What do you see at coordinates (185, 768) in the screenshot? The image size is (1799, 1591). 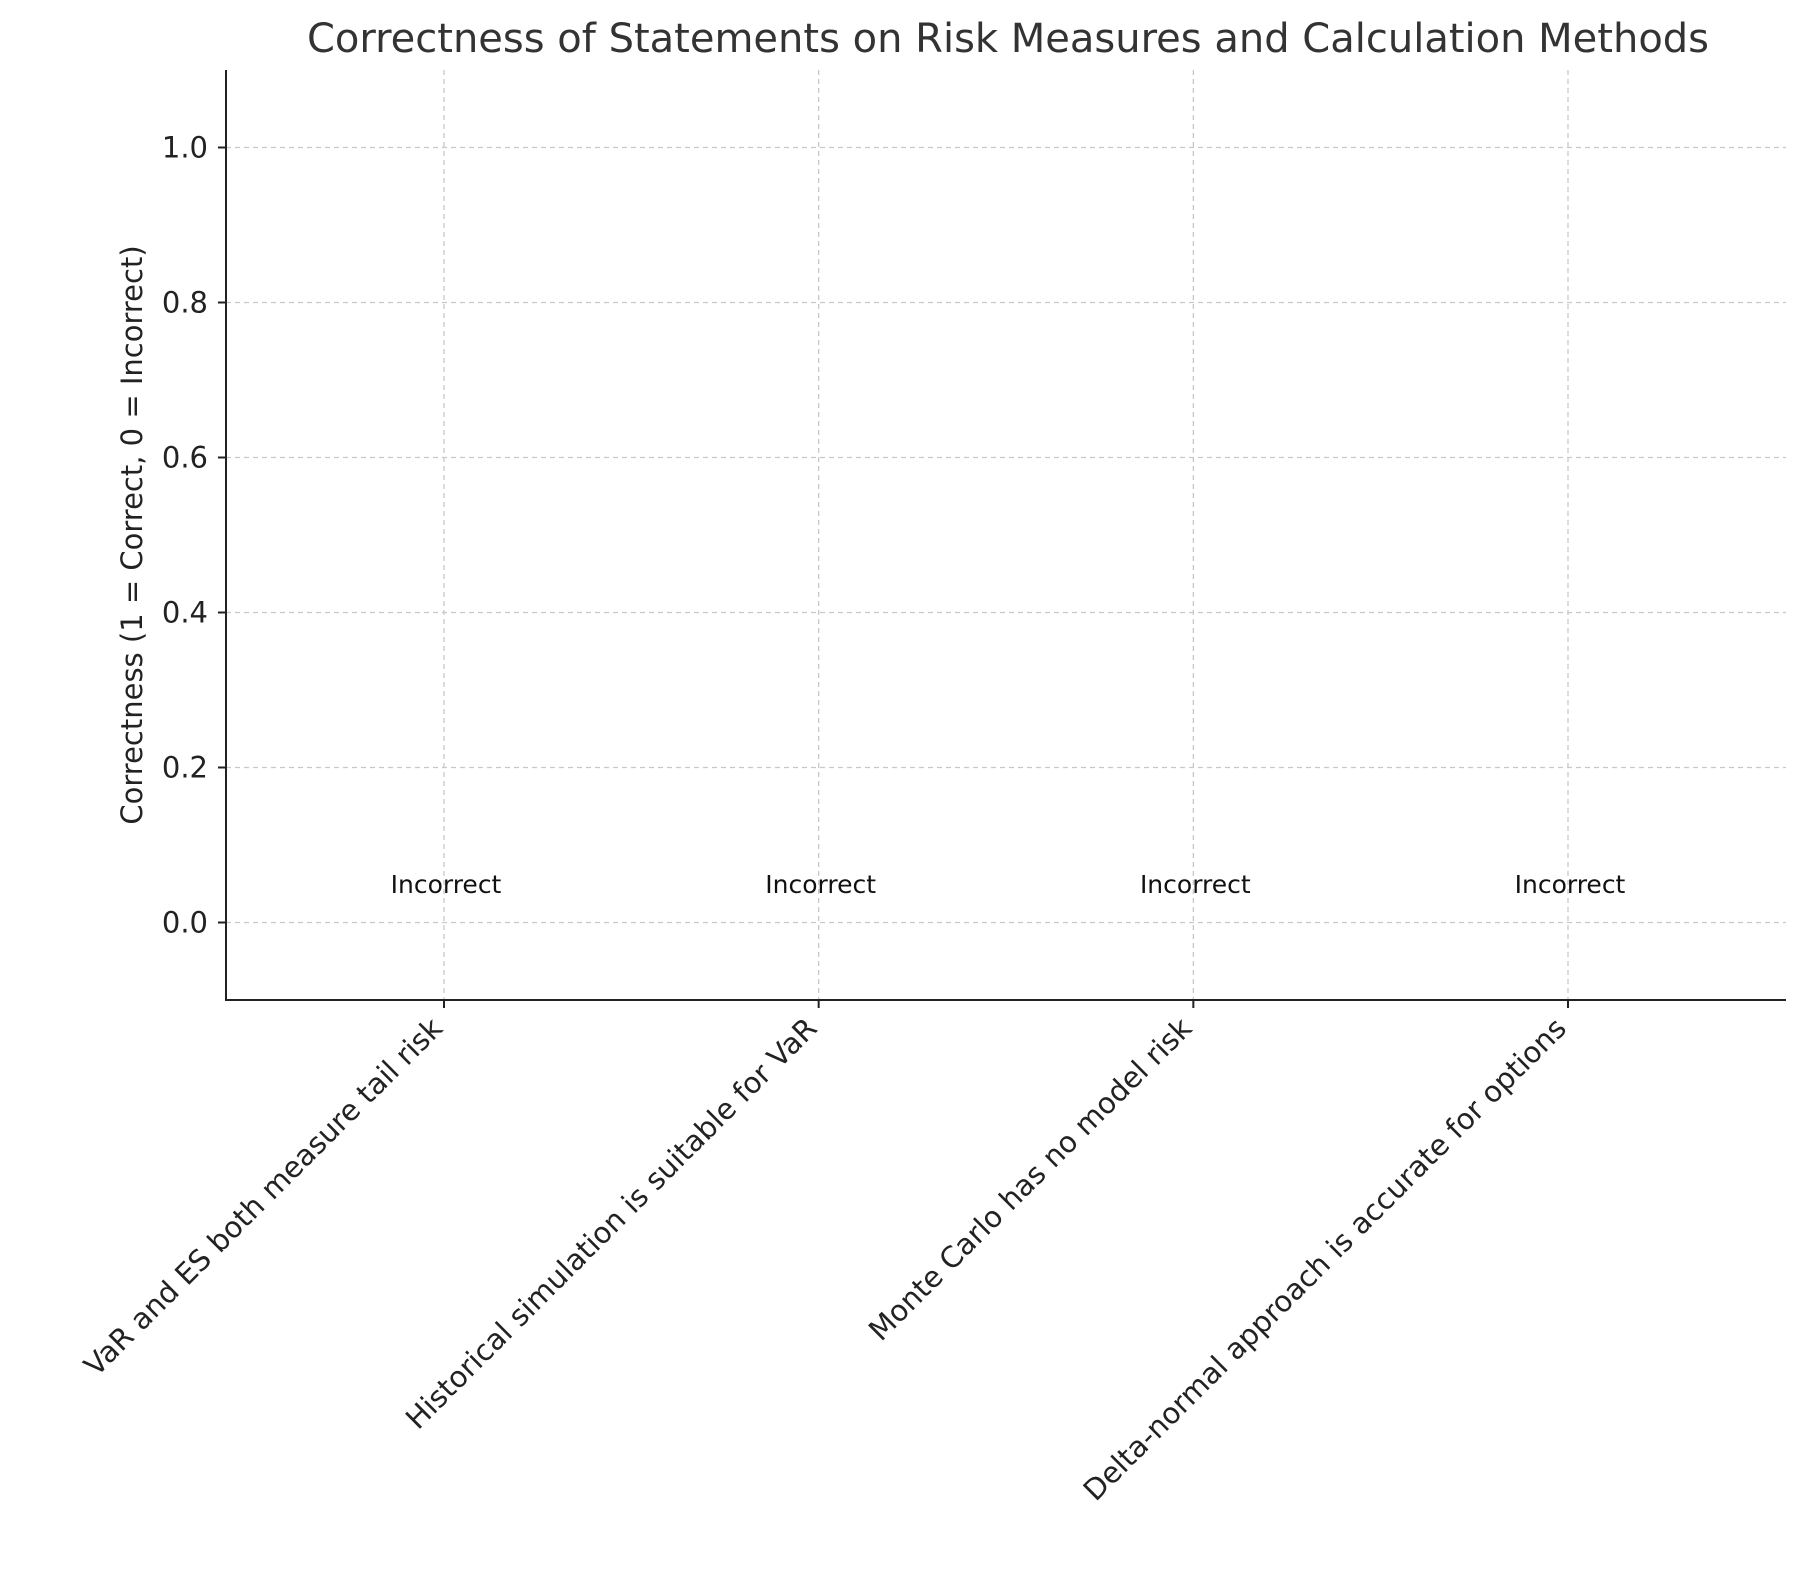 I see `y-tick-label: 0.2` at bounding box center [185, 768].